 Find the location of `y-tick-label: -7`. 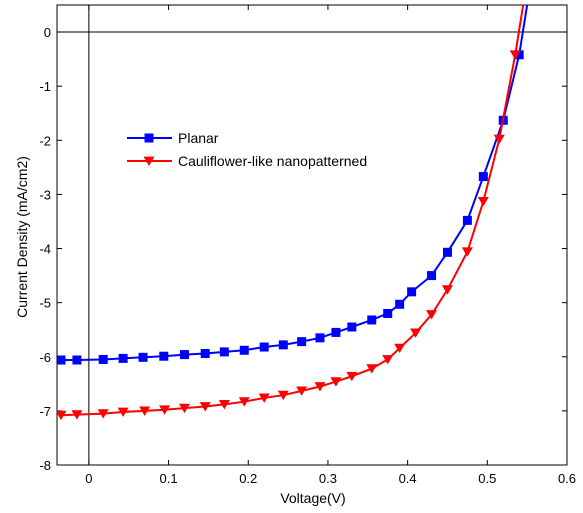

y-tick-label: -7 is located at coordinates (45, 411).